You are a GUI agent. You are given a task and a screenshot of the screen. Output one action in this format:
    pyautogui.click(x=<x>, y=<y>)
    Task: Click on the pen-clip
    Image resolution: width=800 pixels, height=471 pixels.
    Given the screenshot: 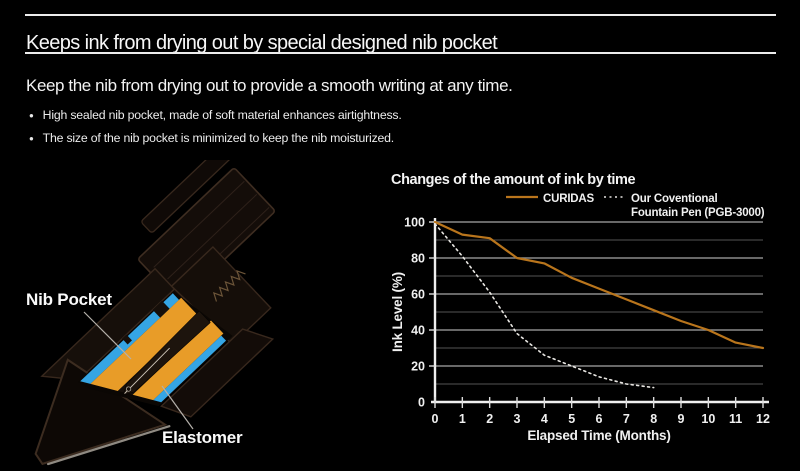 What is the action you would take?
    pyautogui.click(x=190, y=196)
    